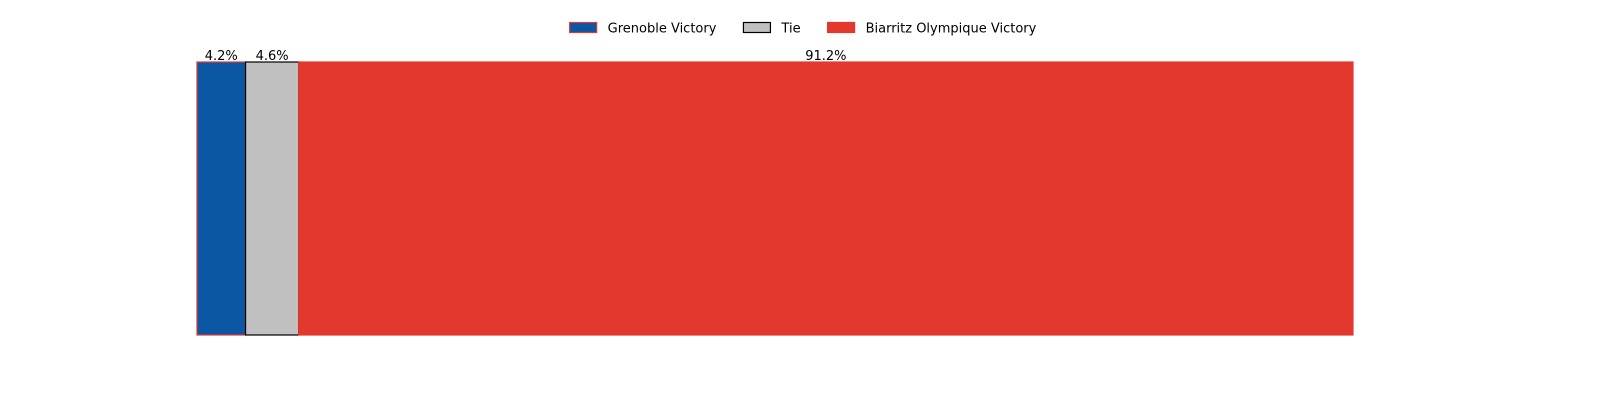 This screenshot has height=400, width=1600. Describe the element at coordinates (272, 56) in the screenshot. I see `data-label-tie: 4.6%` at that location.